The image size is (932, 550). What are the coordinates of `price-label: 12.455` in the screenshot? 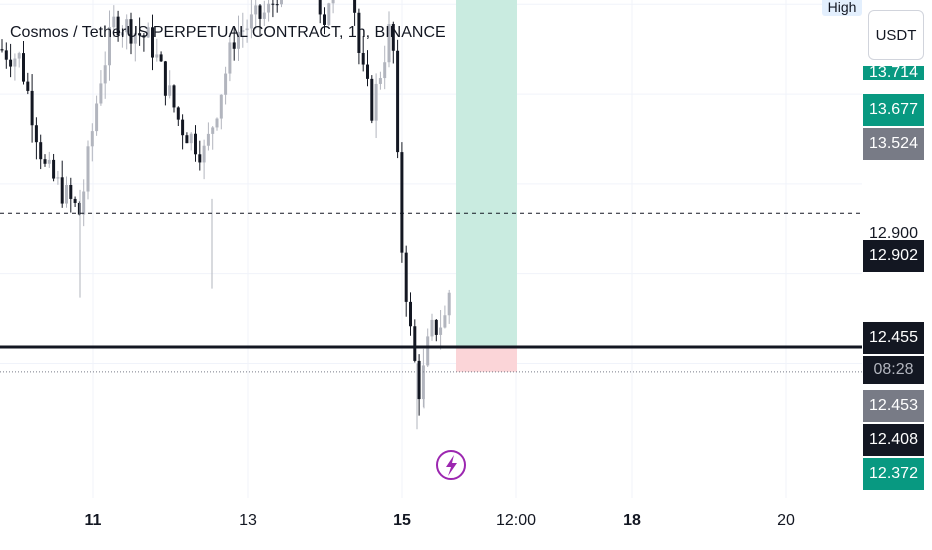 It's located at (893, 338).